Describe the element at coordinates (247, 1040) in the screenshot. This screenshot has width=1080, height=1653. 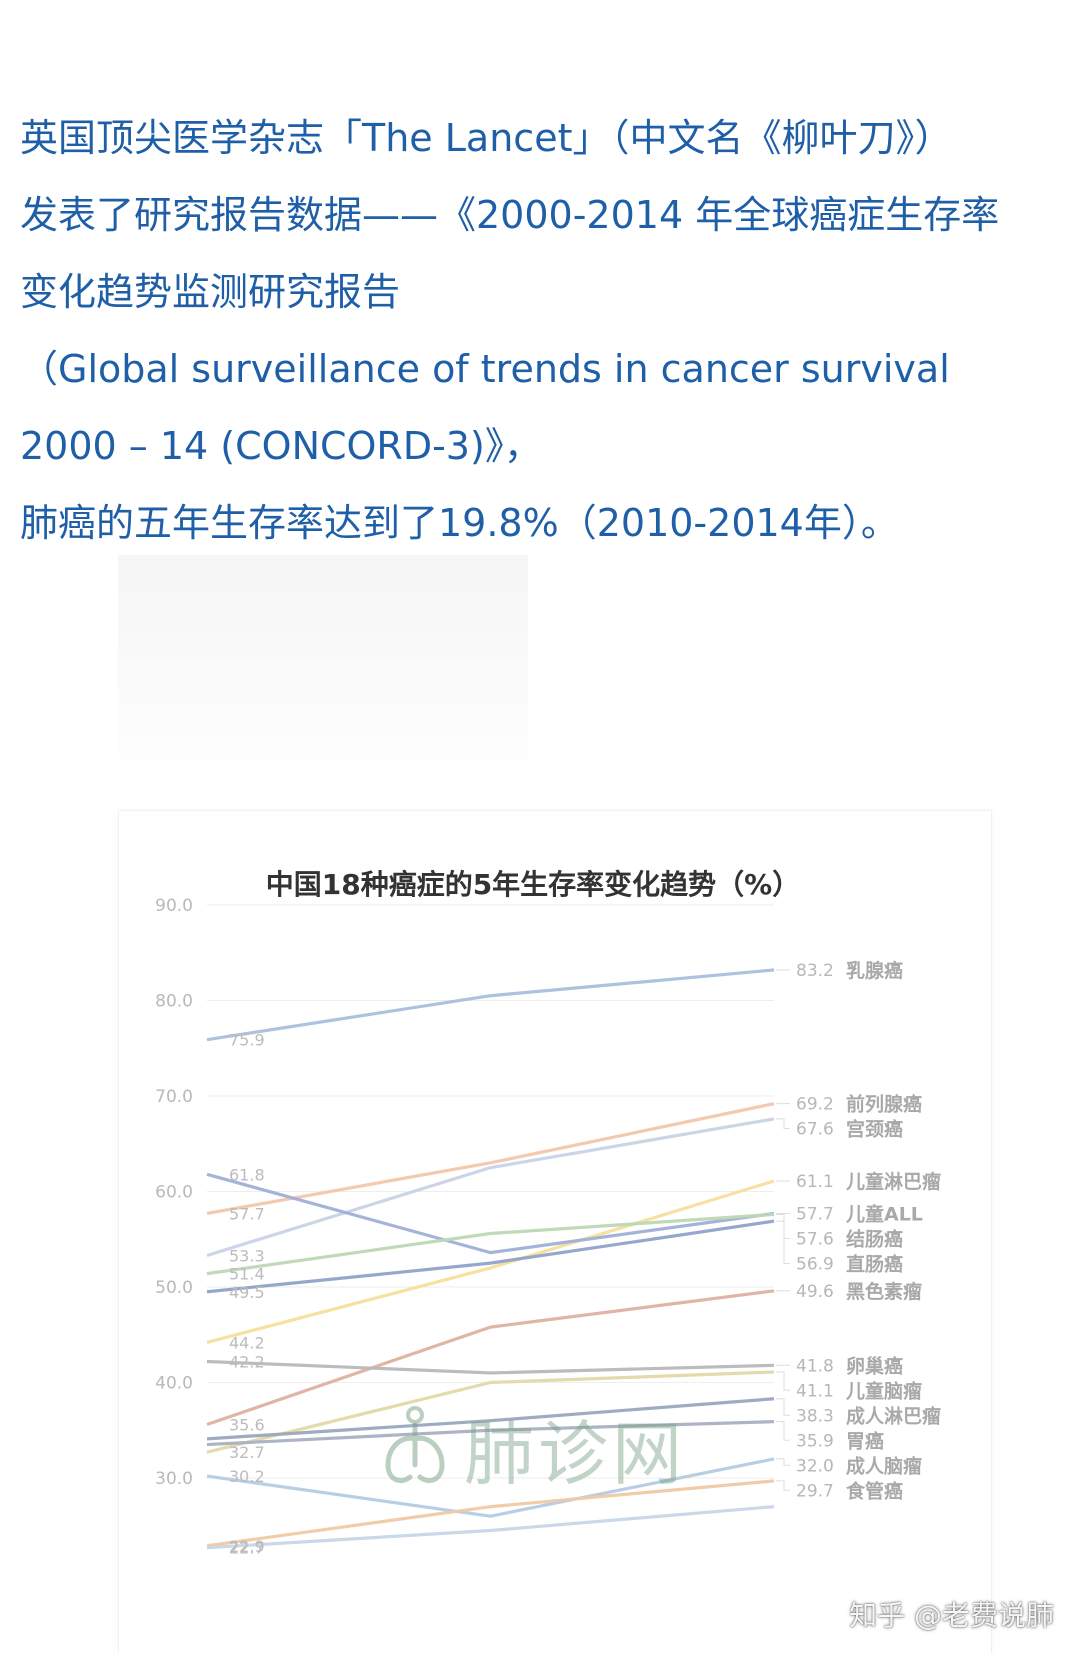
I see `start-value-label: 75.9` at that location.